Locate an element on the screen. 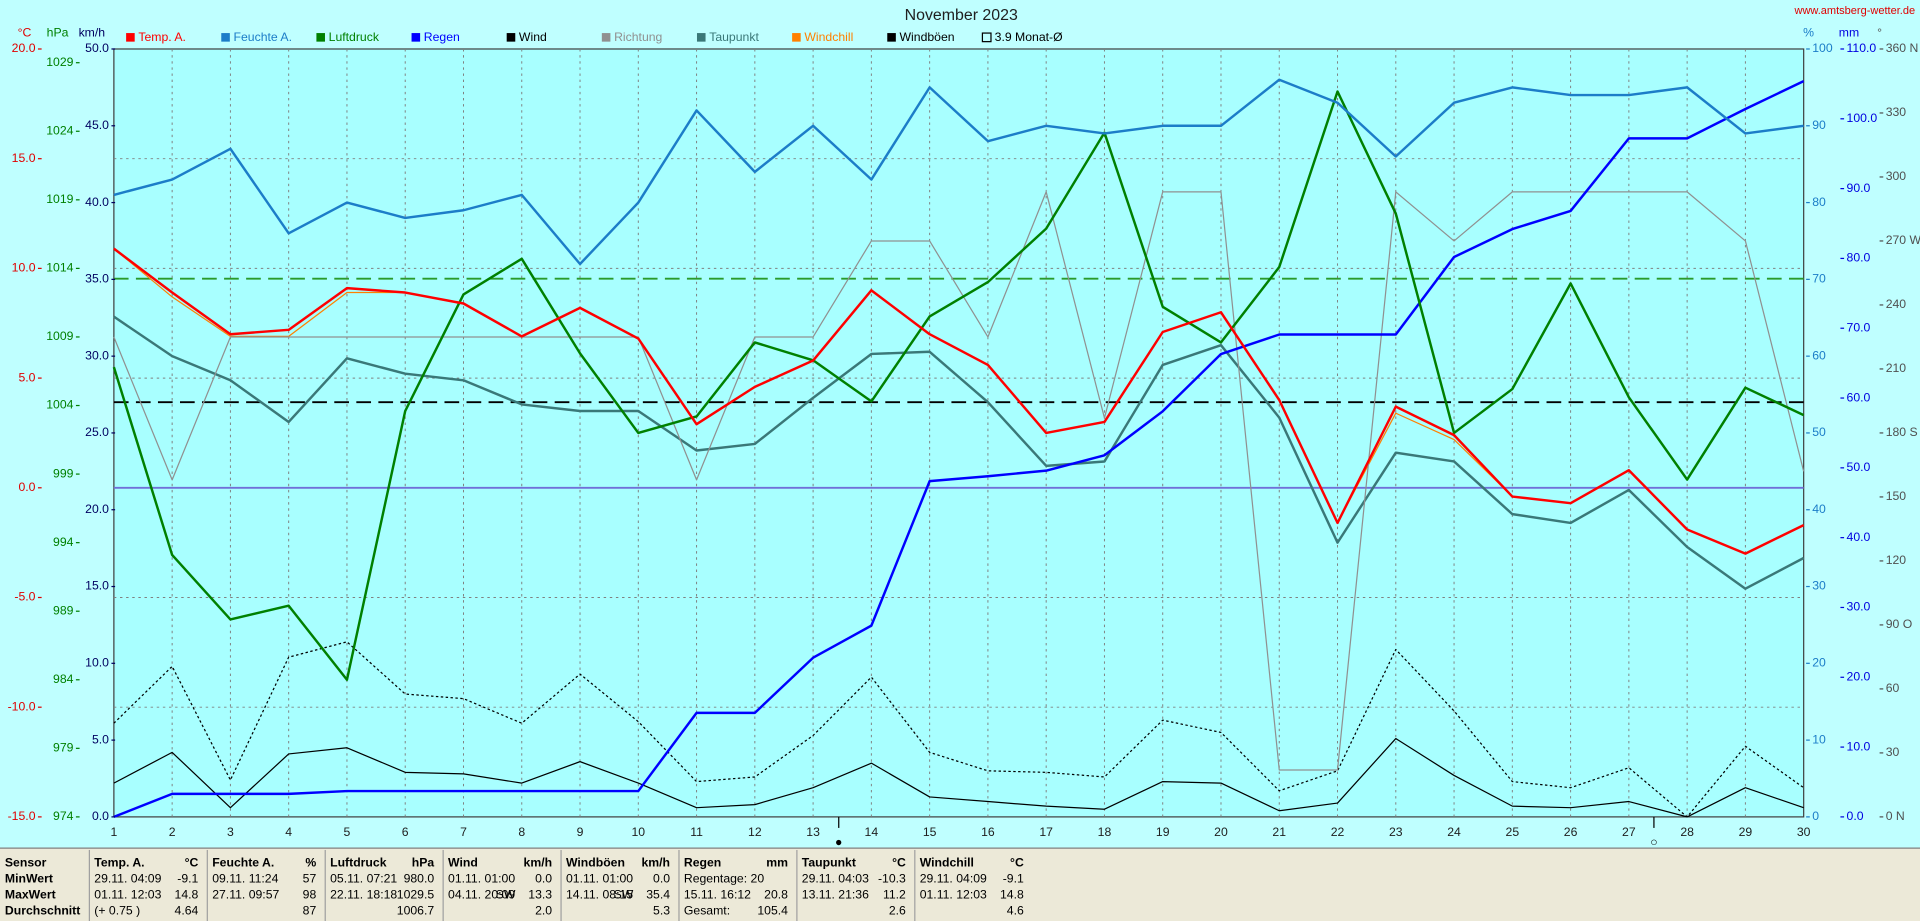 This screenshot has height=921, width=1920. y-tick-label: 60 is located at coordinates (1819, 355).